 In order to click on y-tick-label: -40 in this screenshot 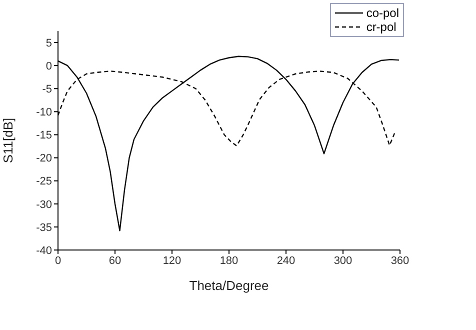, I will do `click(44, 250)`.